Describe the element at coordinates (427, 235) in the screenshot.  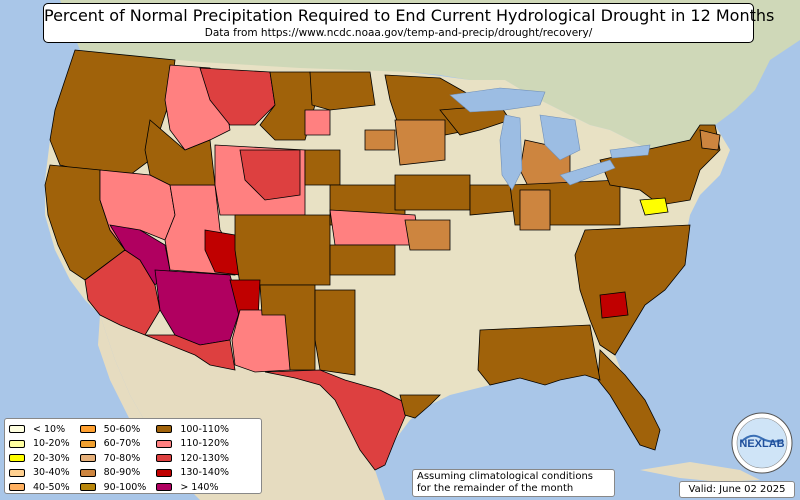
I see `region-missouri-tan` at that location.